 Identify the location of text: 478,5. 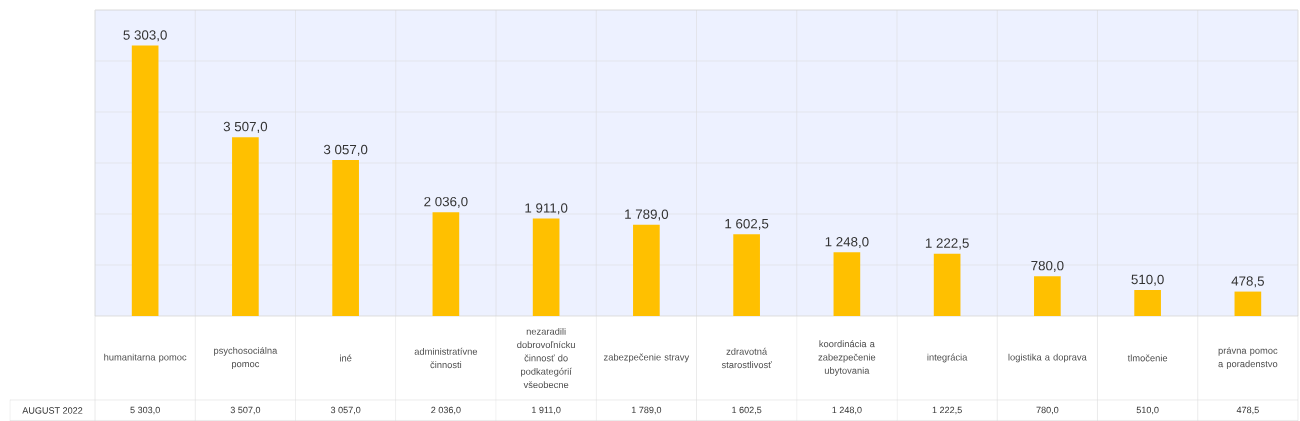
(1247, 282).